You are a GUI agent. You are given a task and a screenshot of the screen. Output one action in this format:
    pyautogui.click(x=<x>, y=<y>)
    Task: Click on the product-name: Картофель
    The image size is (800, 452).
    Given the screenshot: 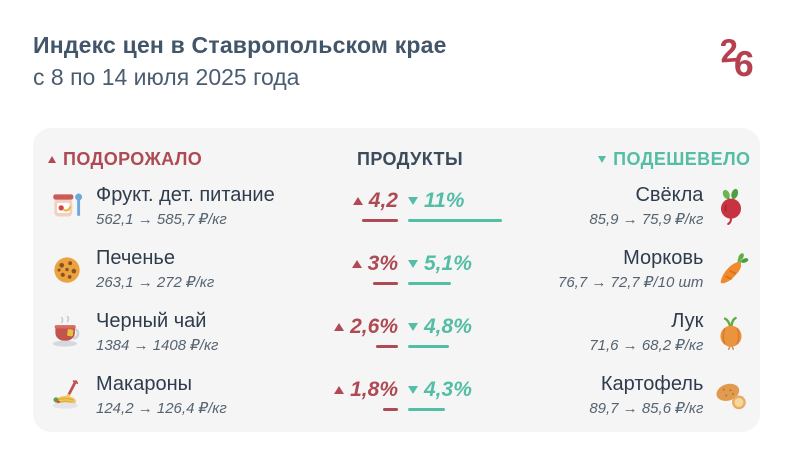 What is the action you would take?
    pyautogui.click(x=652, y=383)
    